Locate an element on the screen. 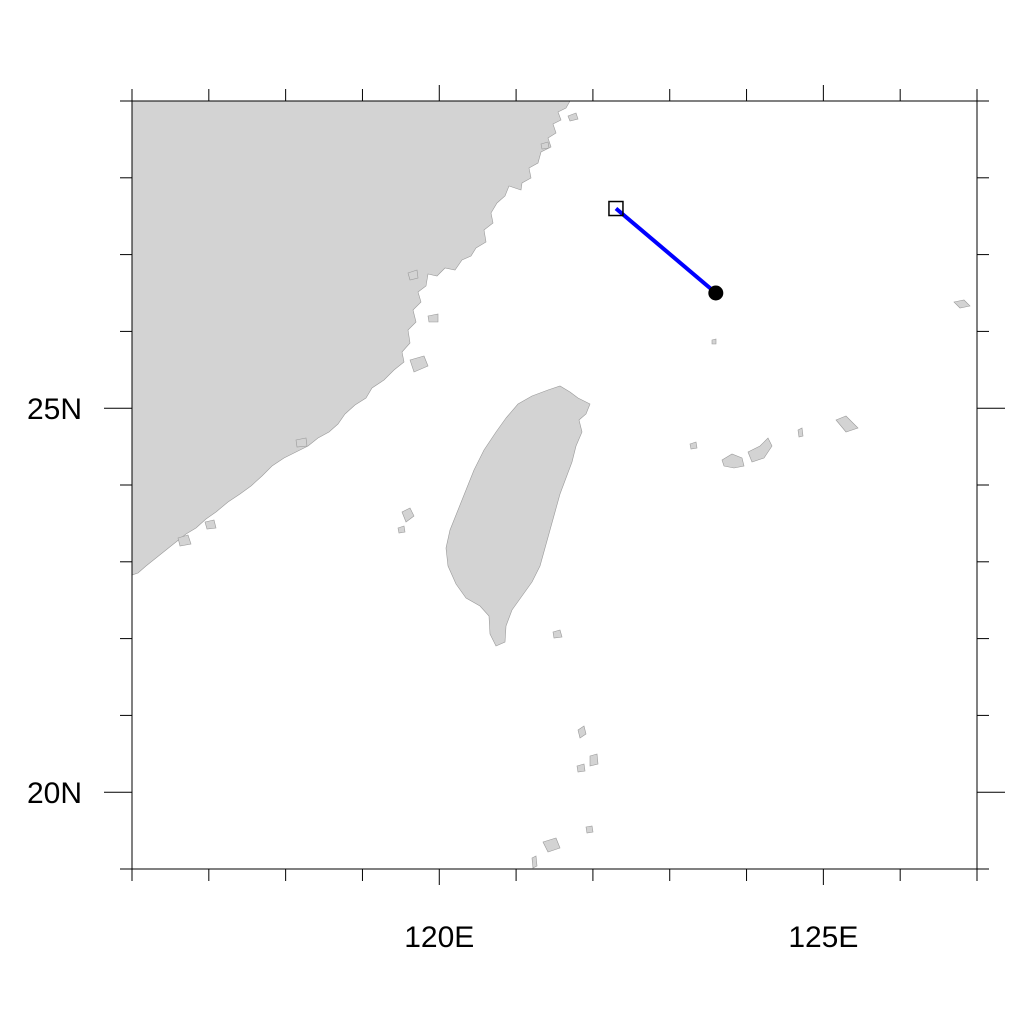  taiwan-island is located at coordinates (518, 516).